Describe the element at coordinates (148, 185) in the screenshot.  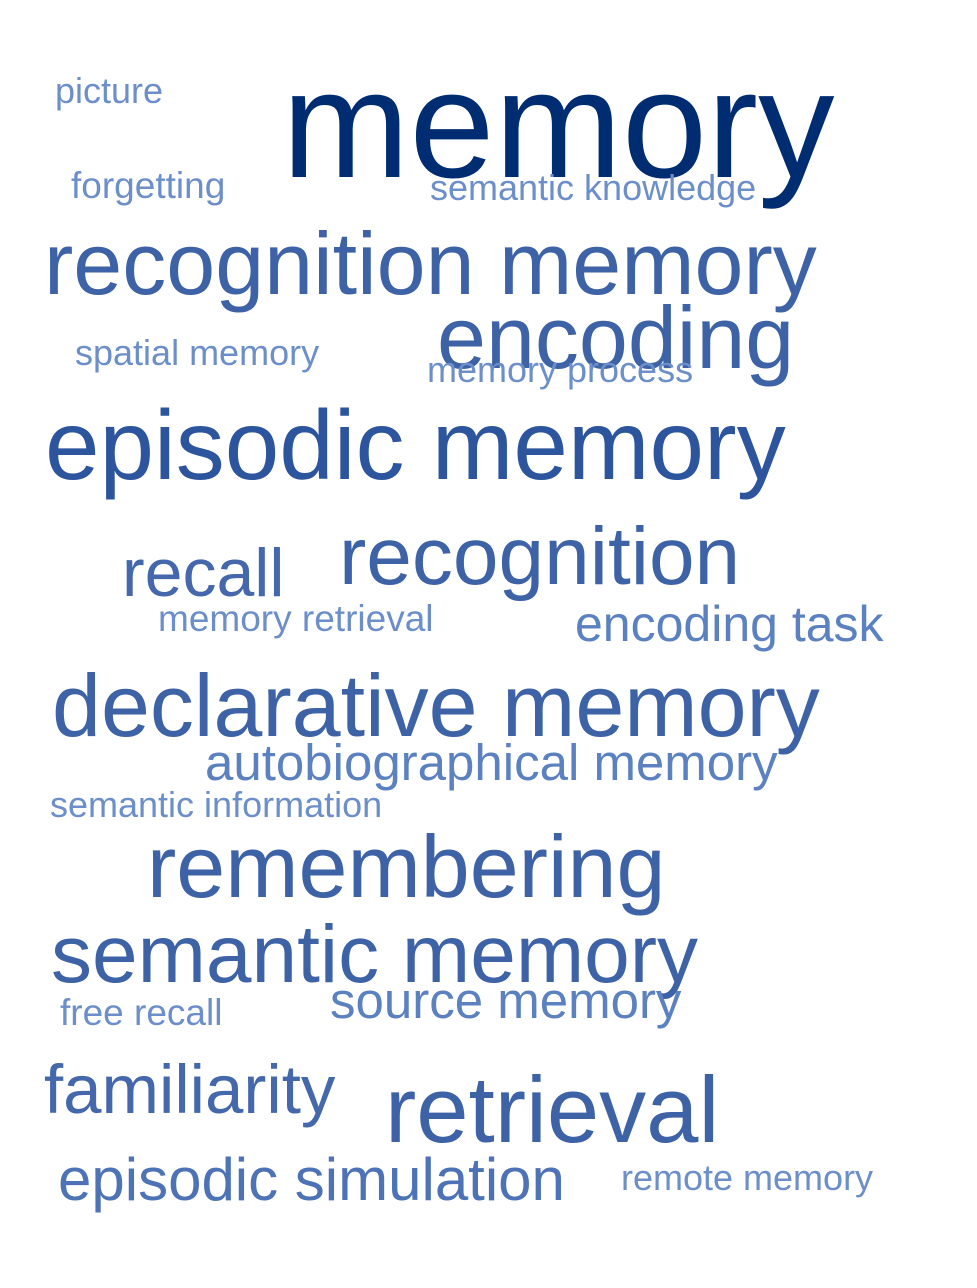
I see `word-forgetting: forgetting` at that location.